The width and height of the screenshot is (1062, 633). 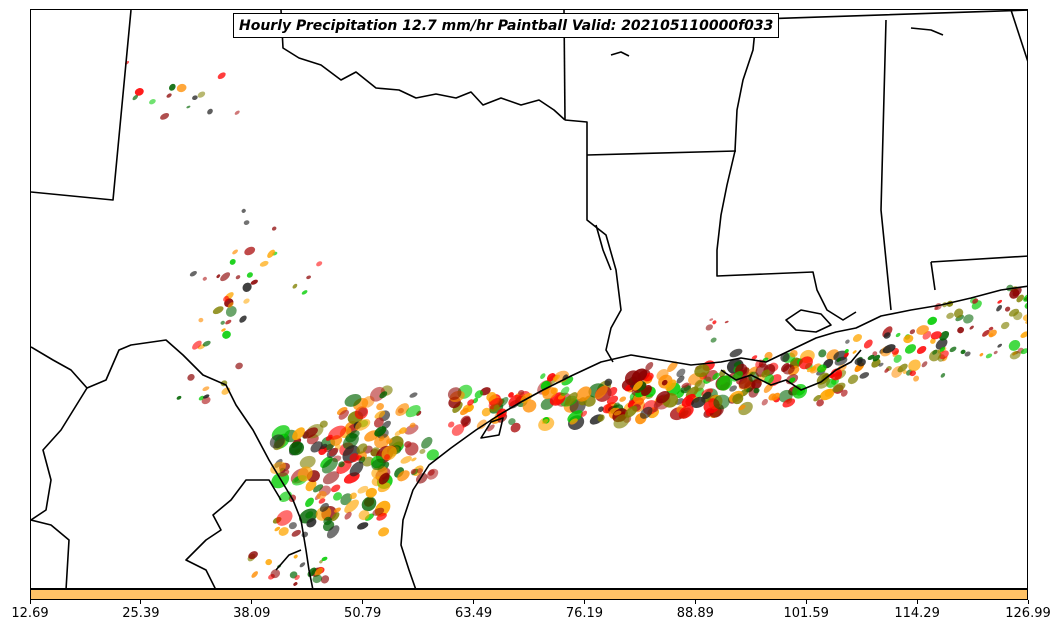 I want to click on colorbar-tick-label: 63.49, so click(x=473, y=613).